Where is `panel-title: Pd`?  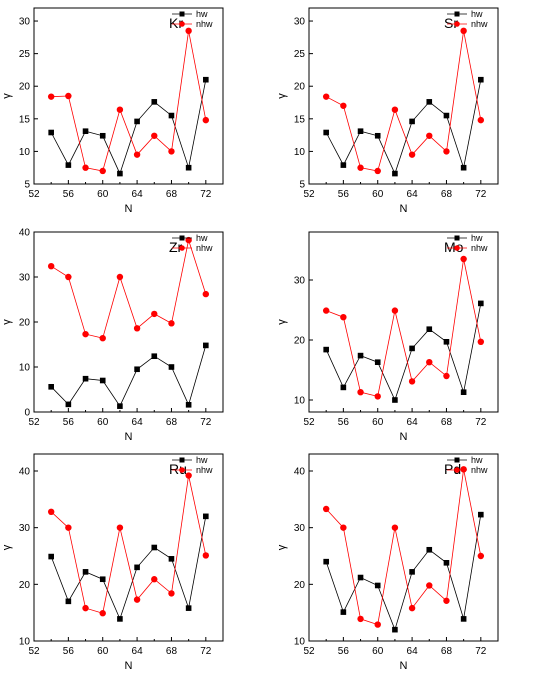 panel-title: Pd is located at coordinates (452, 469).